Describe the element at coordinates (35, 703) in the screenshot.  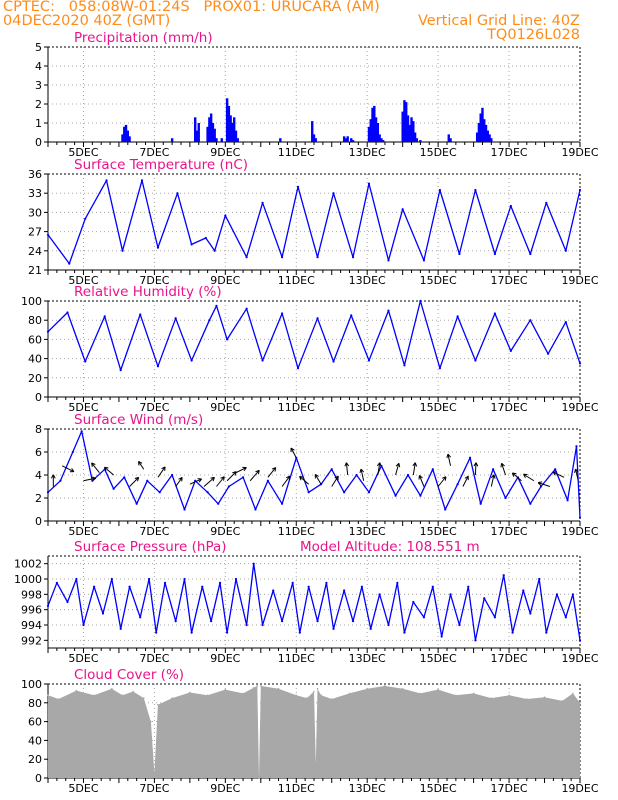
I see `y-tick-label: 80` at that location.